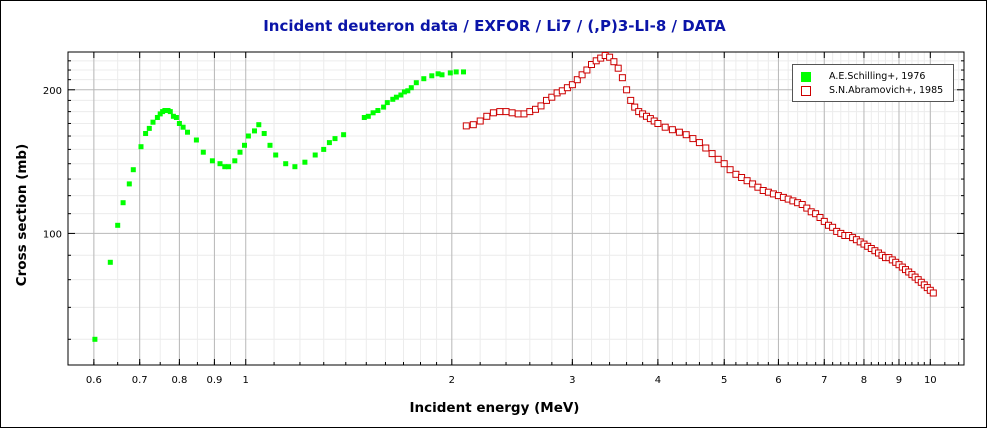 This screenshot has width=987, height=428. What do you see at coordinates (572, 380) in the screenshot?
I see `x-tick-label: 3` at bounding box center [572, 380].